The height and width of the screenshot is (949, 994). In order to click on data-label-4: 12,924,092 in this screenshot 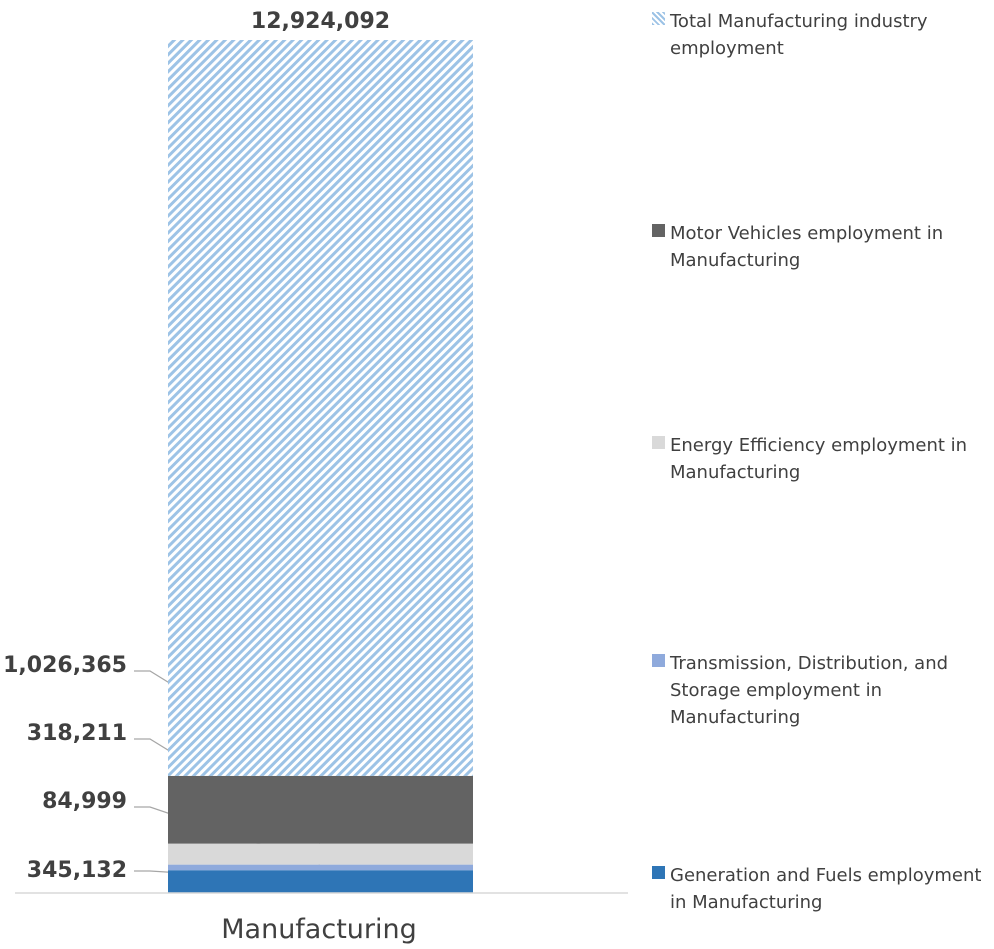, I will do `click(320, 21)`.